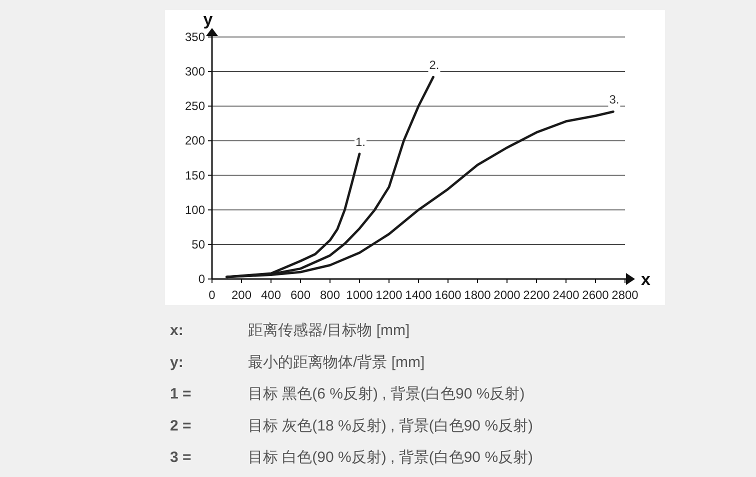  What do you see at coordinates (177, 330) in the screenshot?
I see `text: x:` at bounding box center [177, 330].